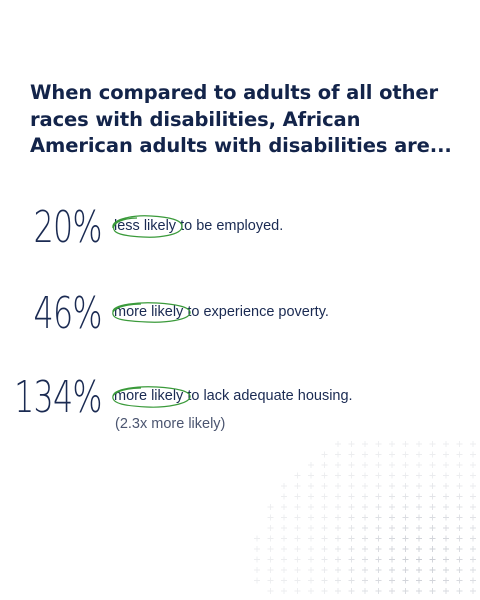  Describe the element at coordinates (145, 226) in the screenshot. I see `highlight-text: less likely` at that location.